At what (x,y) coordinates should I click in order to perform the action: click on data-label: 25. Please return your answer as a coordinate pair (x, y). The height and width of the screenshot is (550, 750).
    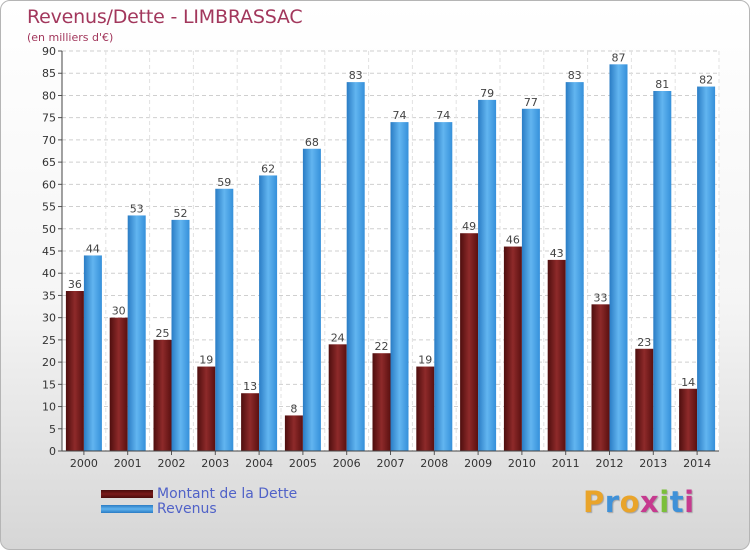
    Looking at the image, I should click on (163, 333).